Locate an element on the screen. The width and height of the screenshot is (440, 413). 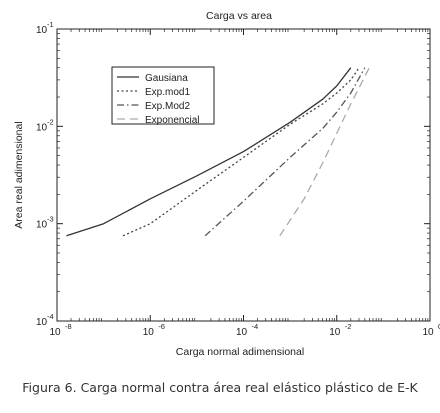
y-tick-exponent: -3 is located at coordinates (50, 219).